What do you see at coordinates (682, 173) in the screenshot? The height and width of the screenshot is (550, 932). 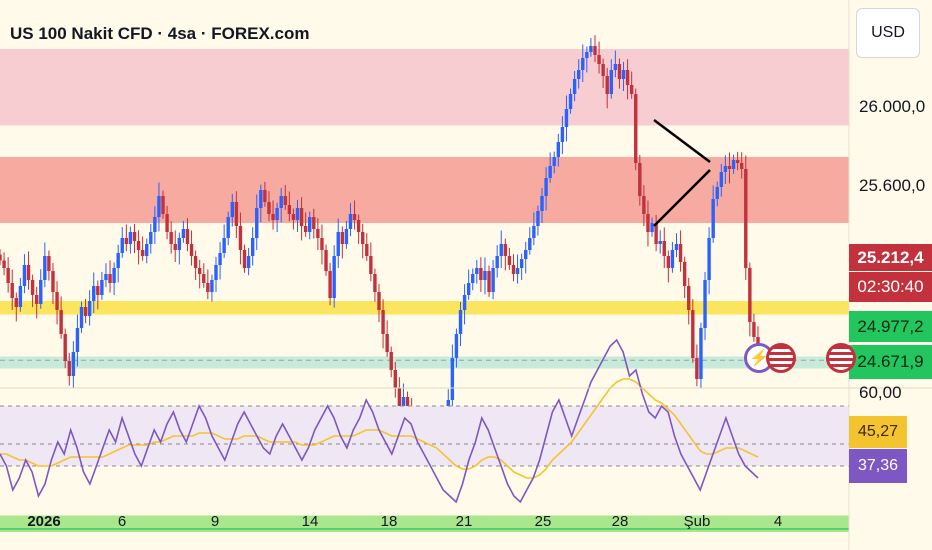 I see `triangle-drawing` at bounding box center [682, 173].